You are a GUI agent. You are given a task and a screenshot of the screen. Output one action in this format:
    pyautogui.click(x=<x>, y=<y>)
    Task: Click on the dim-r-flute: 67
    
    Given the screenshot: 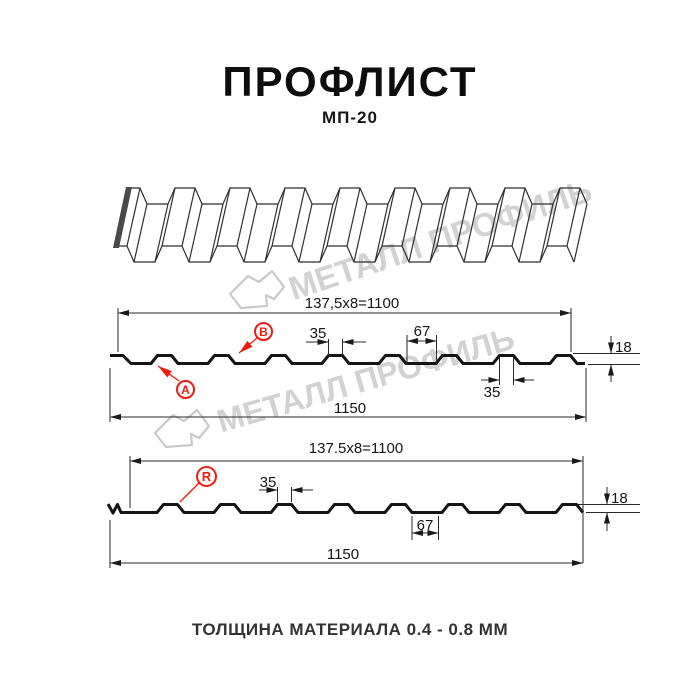 What is the action you would take?
    pyautogui.click(x=425, y=525)
    